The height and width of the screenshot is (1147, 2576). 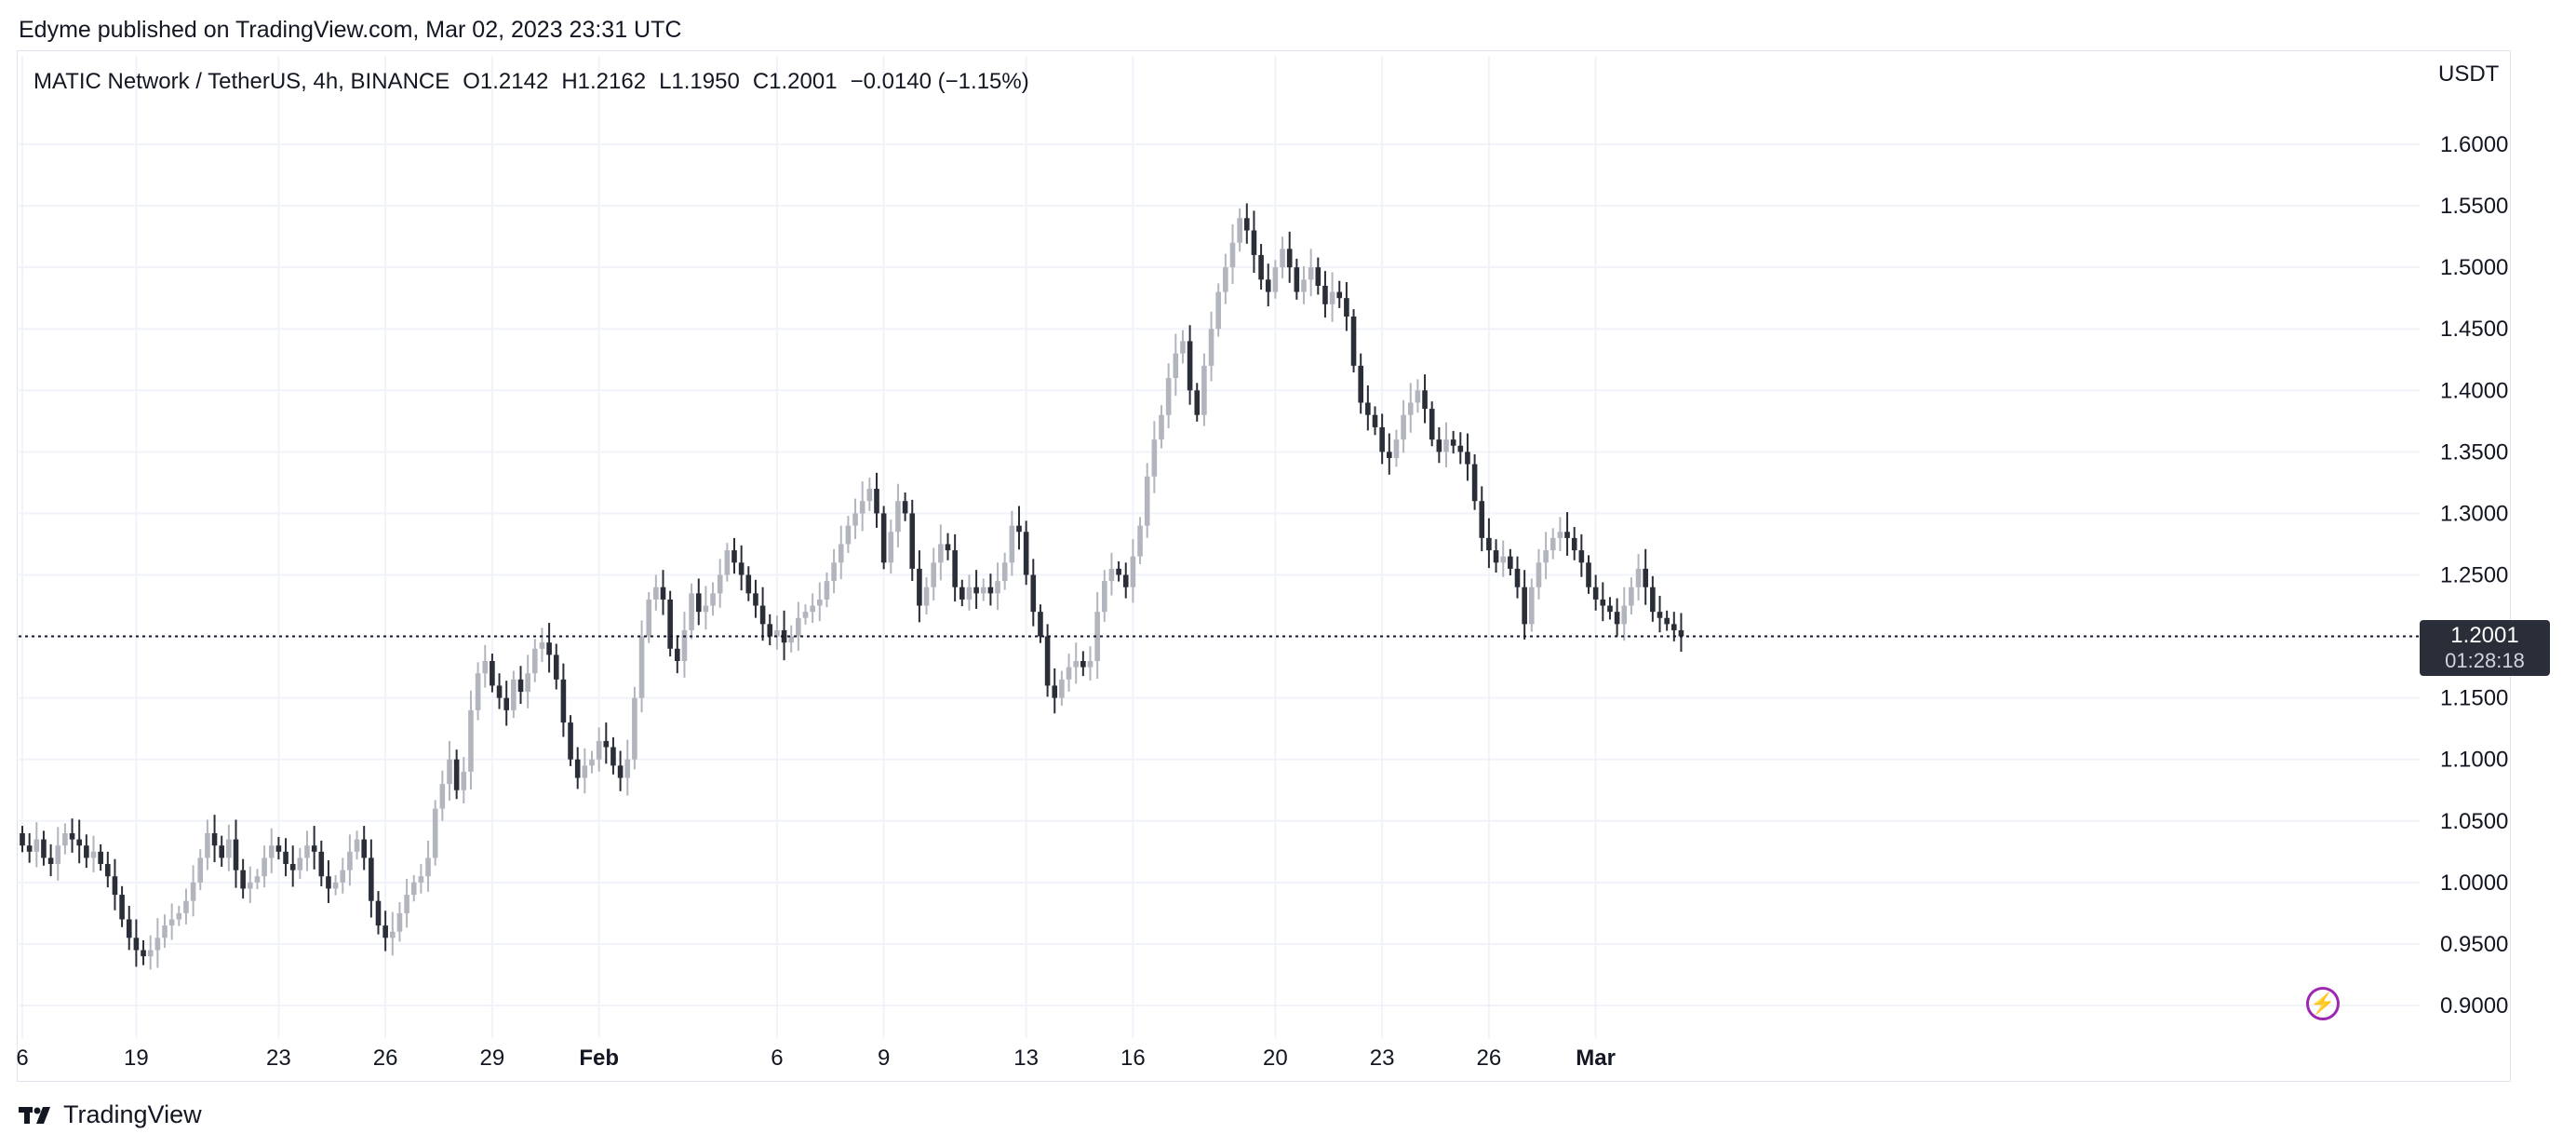 What do you see at coordinates (1382, 1058) in the screenshot?
I see `x-tick-label: 23` at bounding box center [1382, 1058].